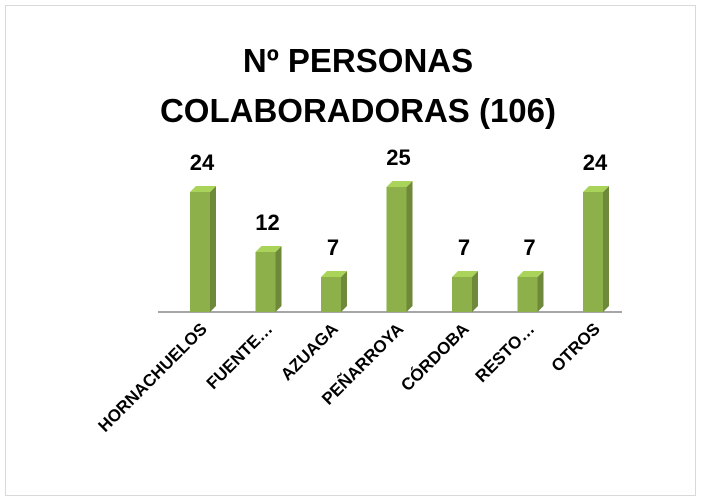 This screenshot has width=702, height=503. What do you see at coordinates (267, 222) in the screenshot?
I see `data-label: 12` at bounding box center [267, 222].